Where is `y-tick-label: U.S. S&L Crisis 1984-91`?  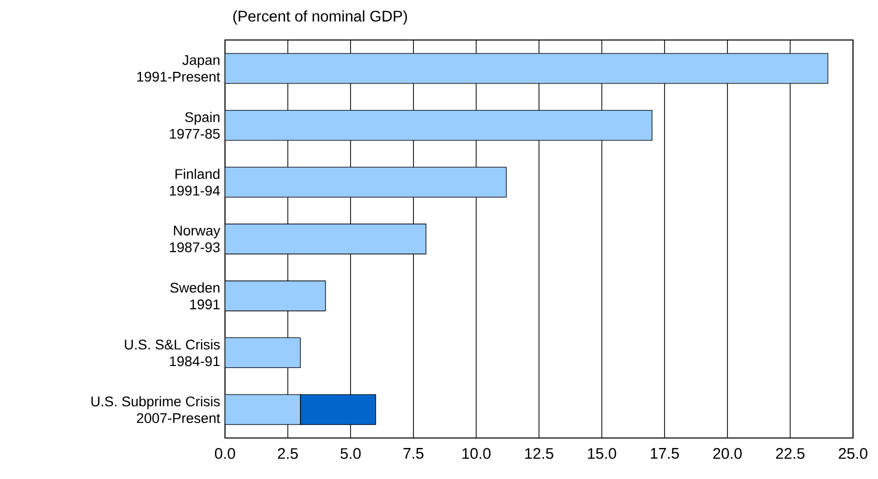
y-tick-label: U.S. S&L Crisis 1984-91 is located at coordinates (172, 352).